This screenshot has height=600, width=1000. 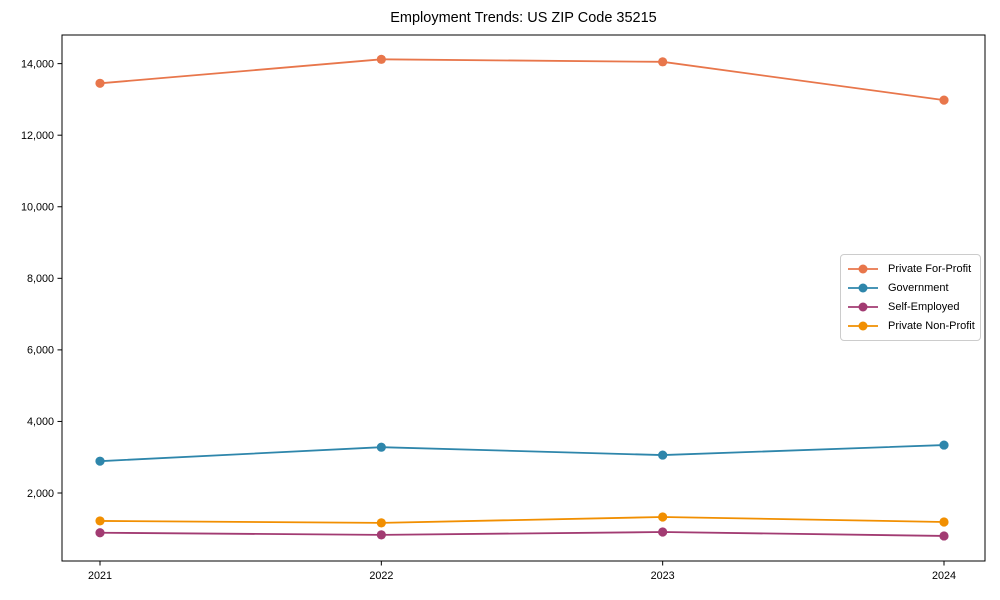 I want to click on y-tick-label: 2,000, so click(x=40, y=494).